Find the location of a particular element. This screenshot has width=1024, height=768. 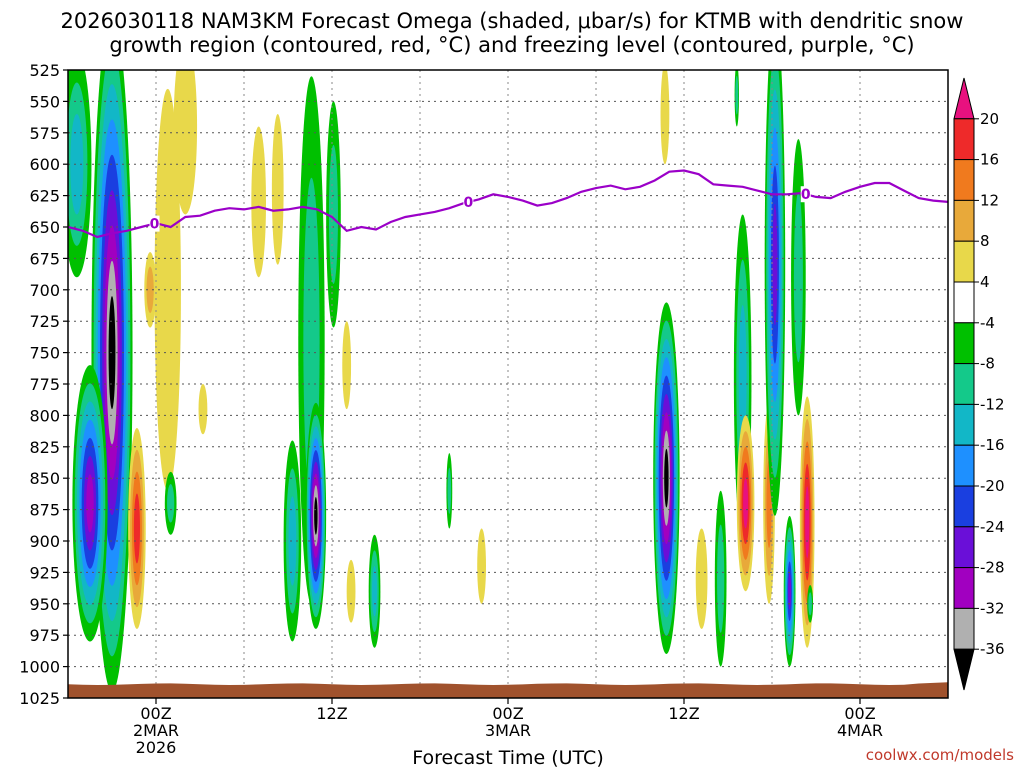

colorbar-label: -28 is located at coordinates (992, 568).